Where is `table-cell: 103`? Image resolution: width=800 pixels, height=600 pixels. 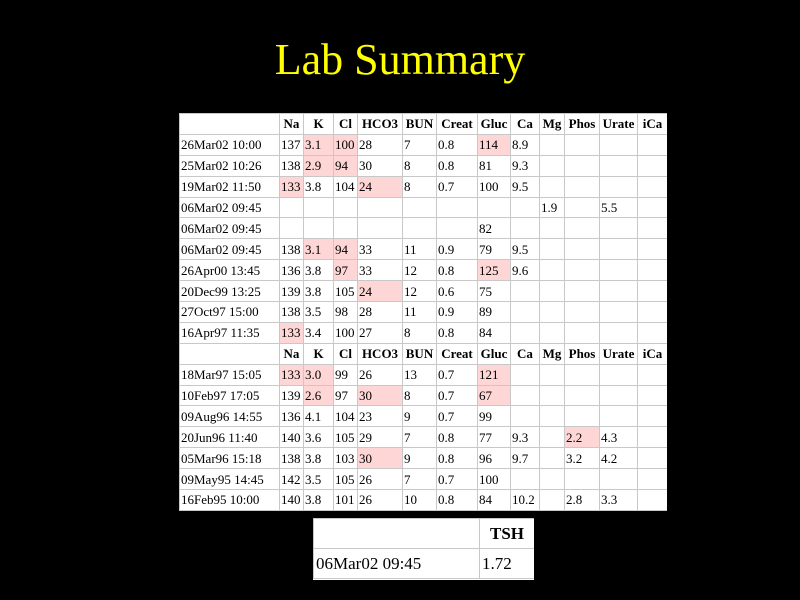
table-cell: 103 is located at coordinates (345, 458).